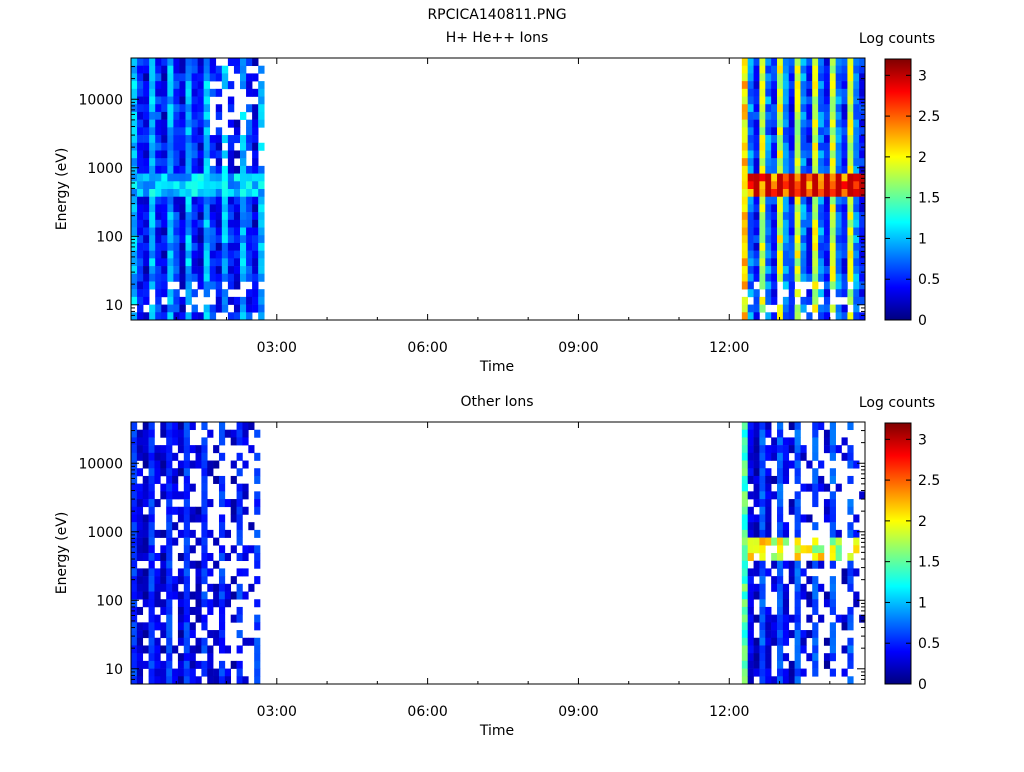 The image size is (1024, 772). What do you see at coordinates (729, 712) in the screenshot?
I see `x-tick-label: 12:00` at bounding box center [729, 712].